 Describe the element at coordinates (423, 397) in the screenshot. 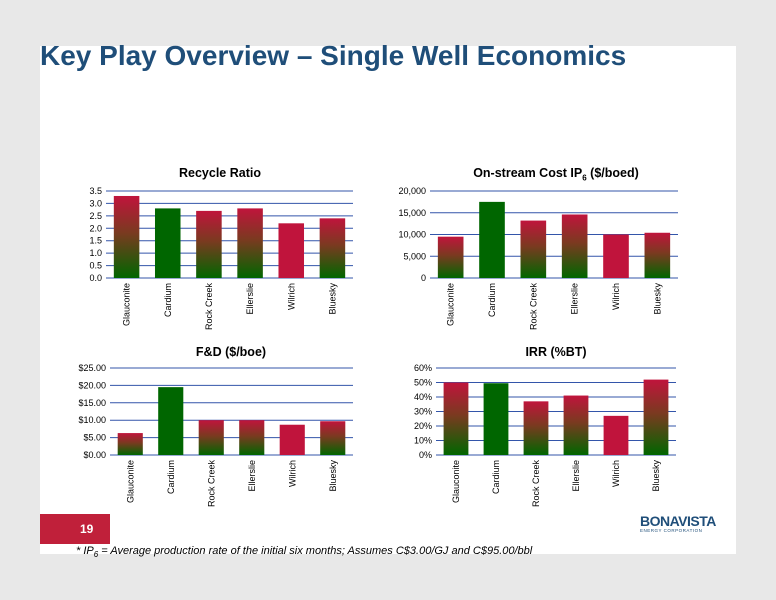

I see `y-tick-label: 40%` at that location.